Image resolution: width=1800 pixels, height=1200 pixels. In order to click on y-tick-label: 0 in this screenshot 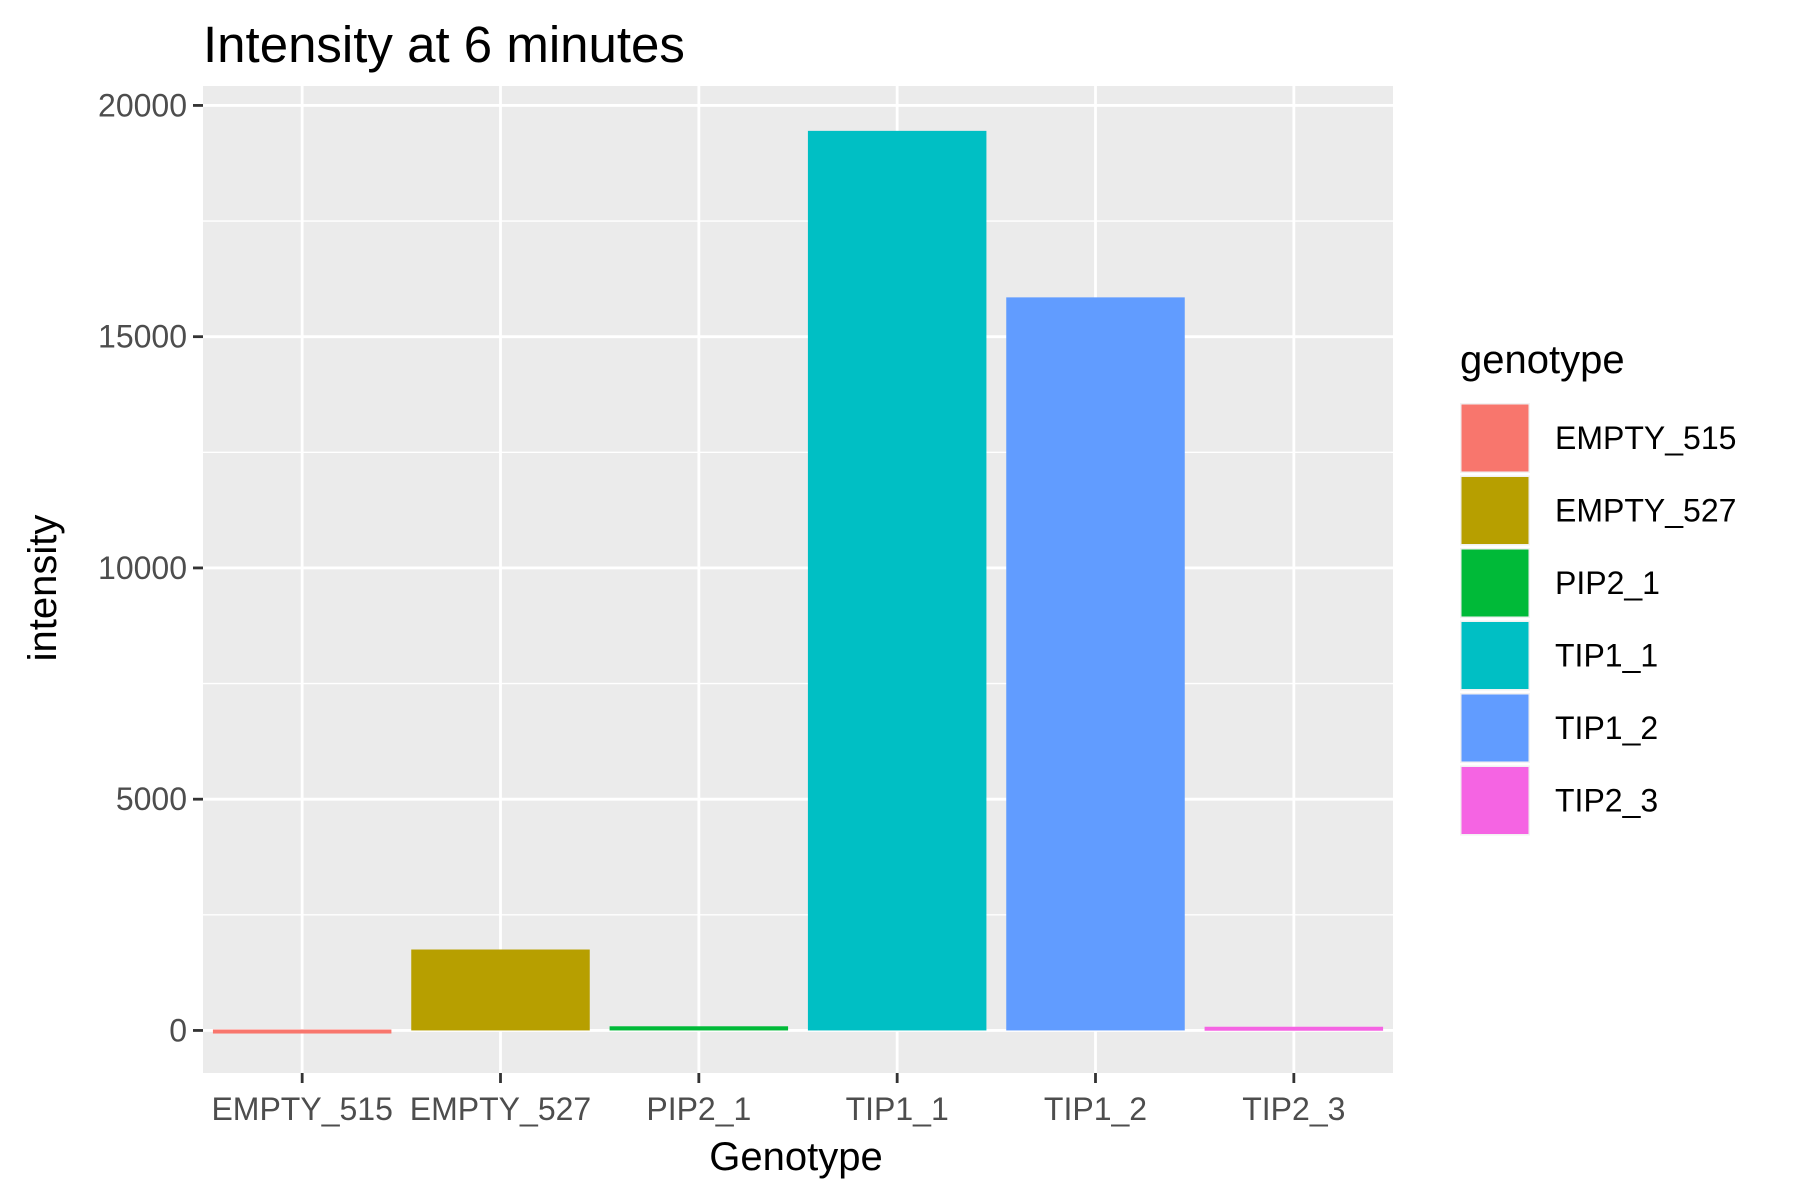, I will do `click(178, 1030)`.